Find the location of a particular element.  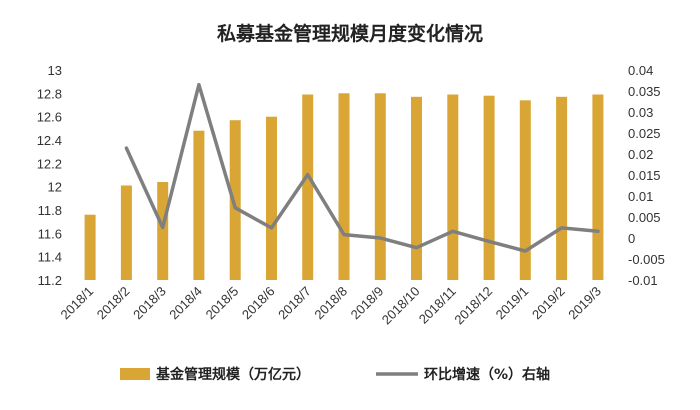

x-tick-label: 2018/11 is located at coordinates (437, 305).